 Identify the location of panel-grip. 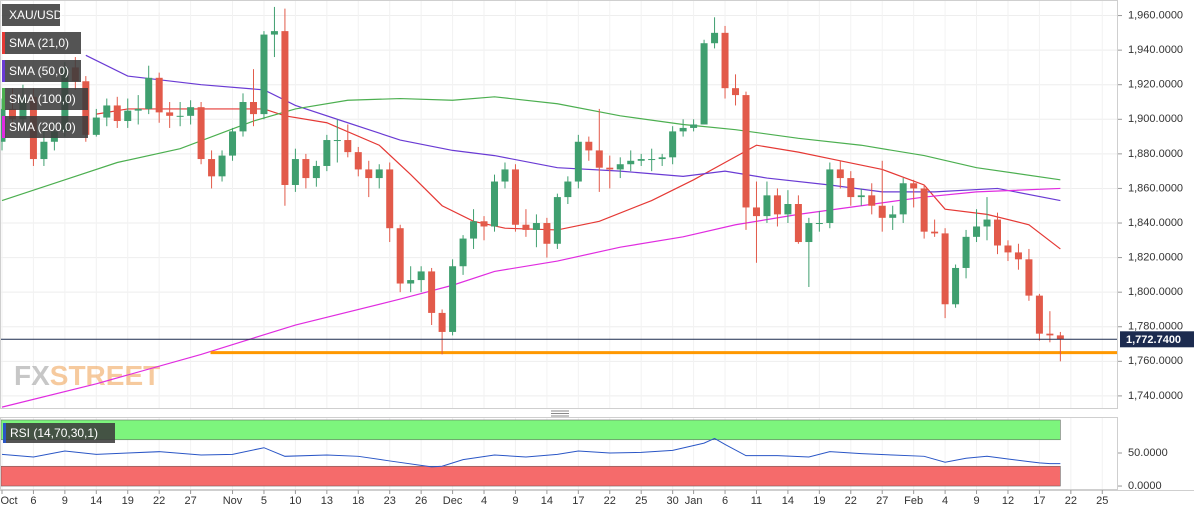
(560, 413).